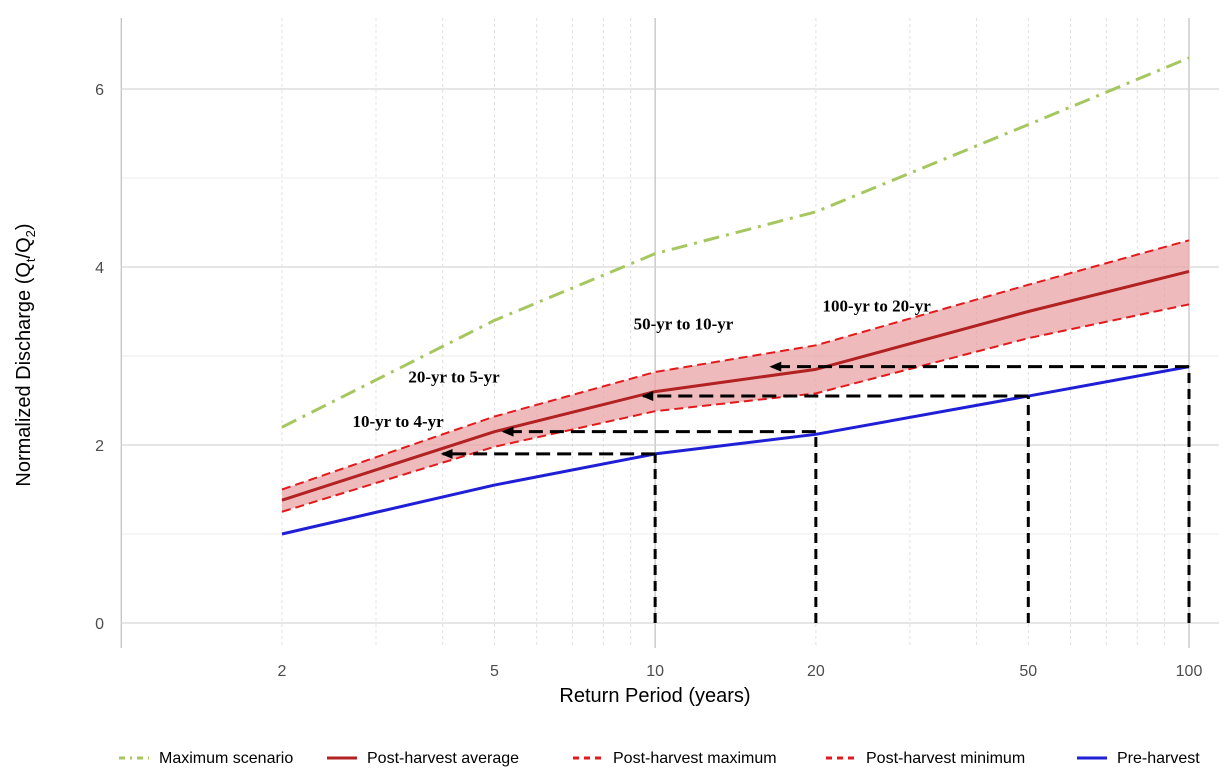 This screenshot has width=1231, height=770. I want to click on shift-label: 20-yr to 5-yr, so click(454, 377).